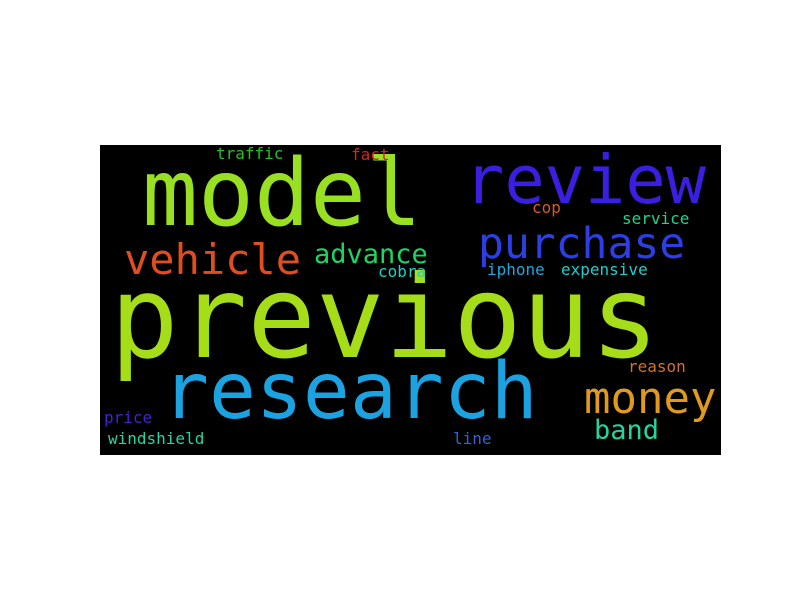 This screenshot has height=600, width=800. Describe the element at coordinates (650, 398) in the screenshot. I see `word-money: money` at that location.